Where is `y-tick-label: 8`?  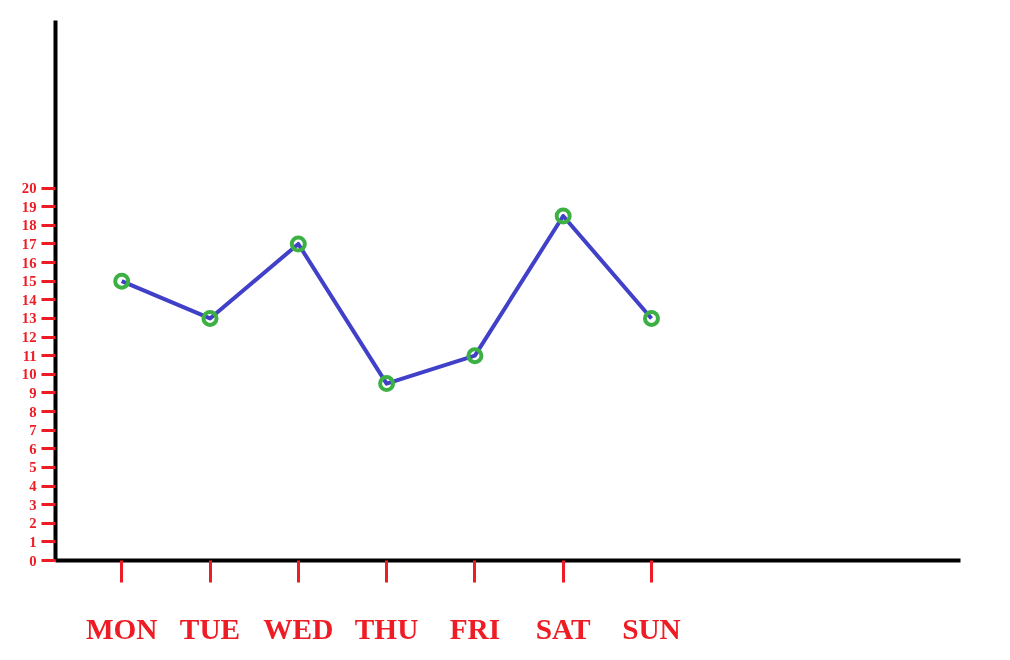 y-tick-label: 8 is located at coordinates (33, 411).